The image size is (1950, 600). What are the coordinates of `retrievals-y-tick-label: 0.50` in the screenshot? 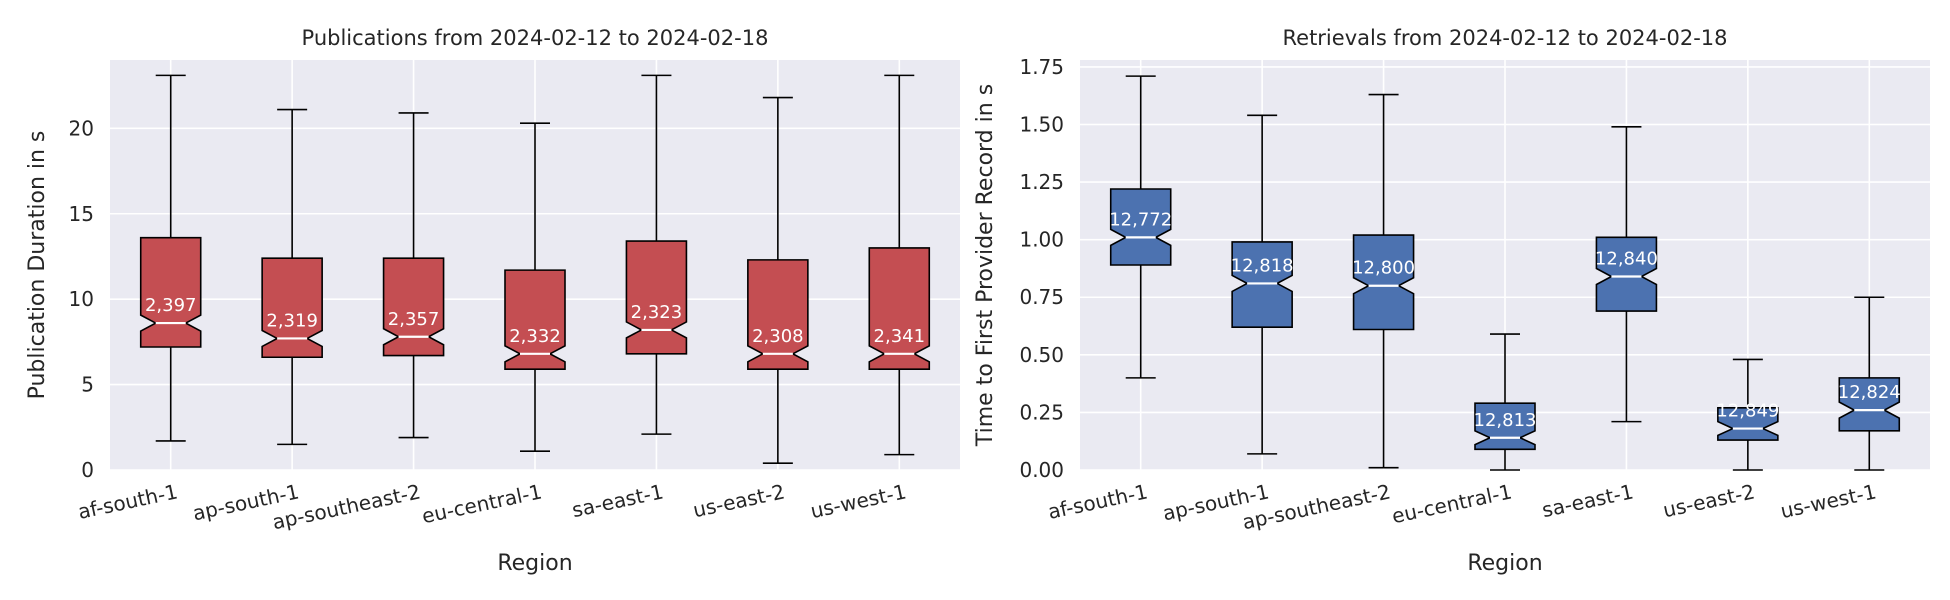 It's located at (1041, 355).